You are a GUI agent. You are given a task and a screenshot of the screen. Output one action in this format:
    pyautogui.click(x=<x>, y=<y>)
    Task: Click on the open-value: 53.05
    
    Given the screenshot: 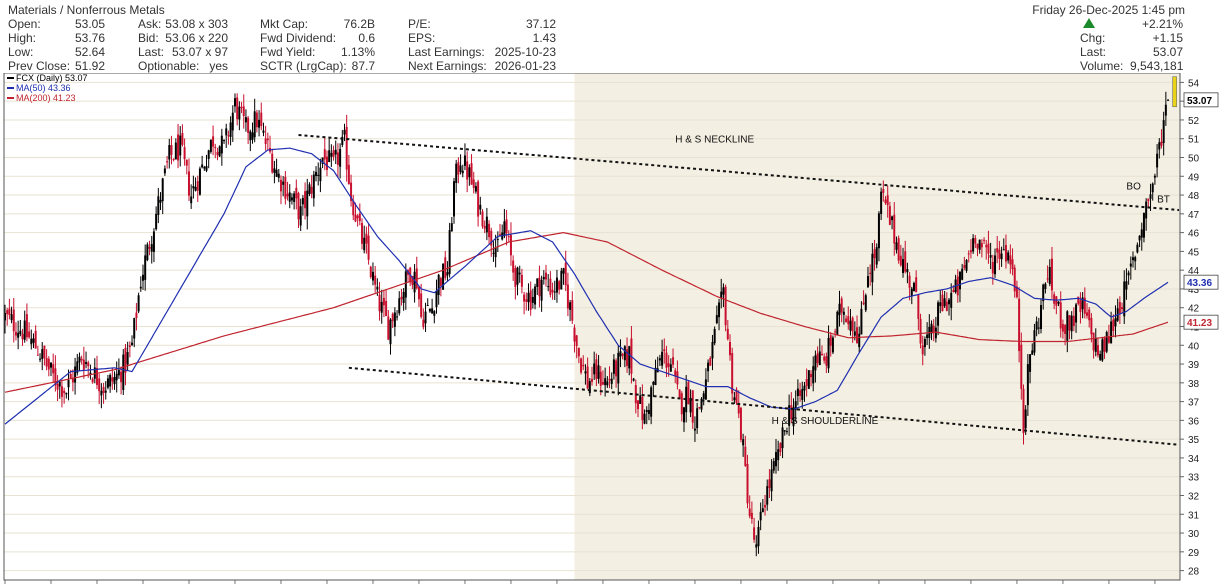 What is the action you would take?
    pyautogui.click(x=89, y=24)
    